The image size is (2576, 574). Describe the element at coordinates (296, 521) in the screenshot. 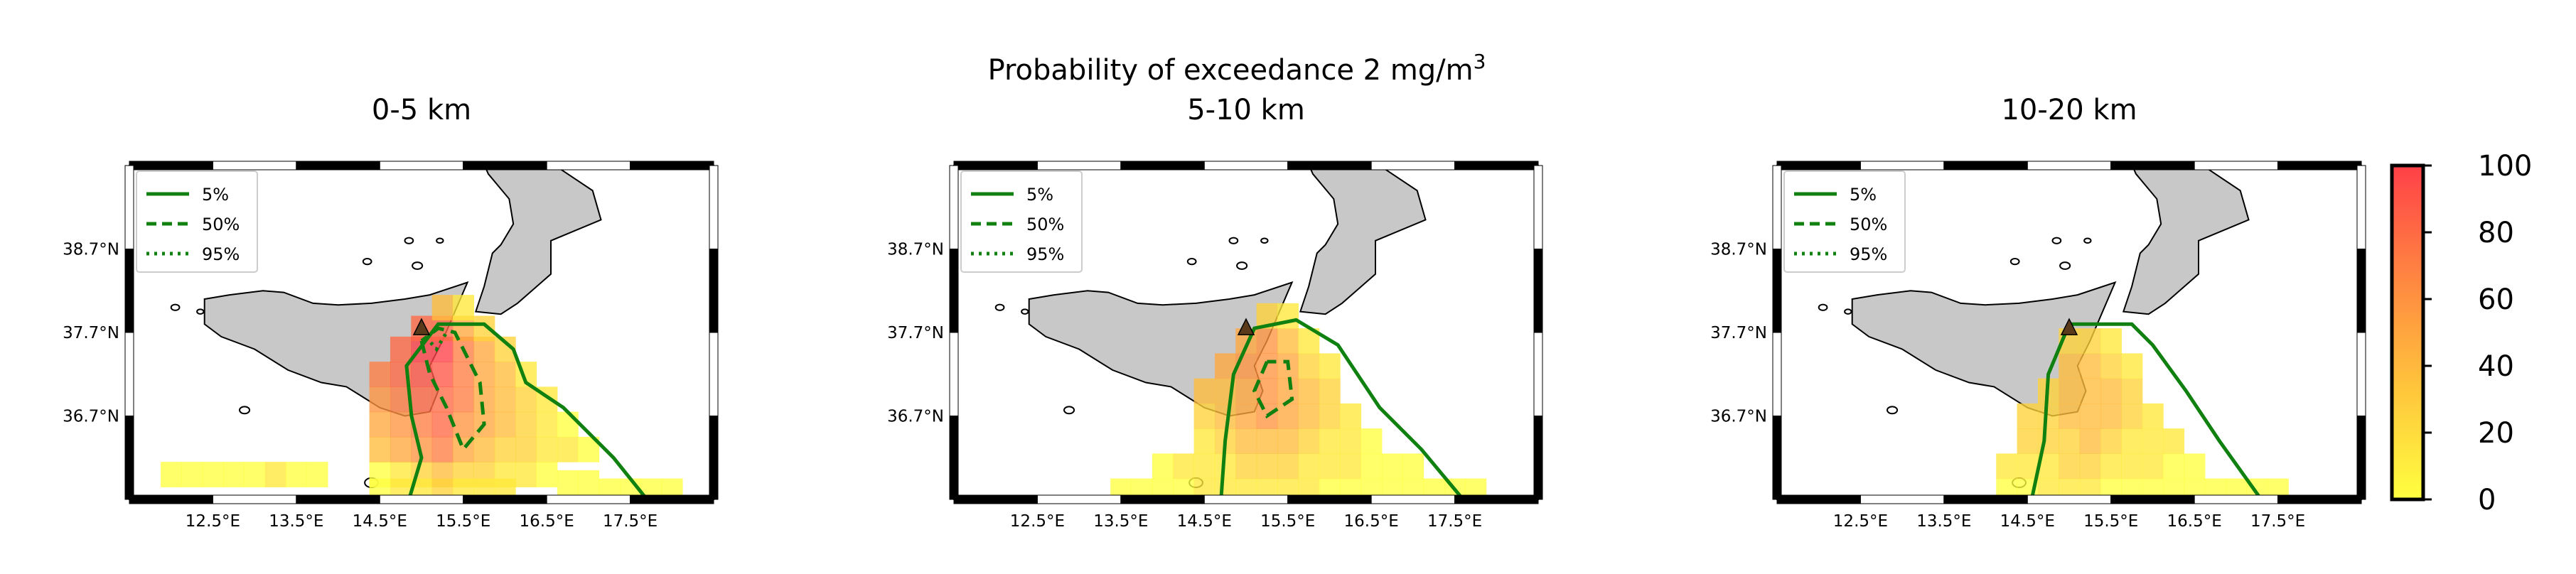

I see `x-tick-label: 13.5°E` at that location.